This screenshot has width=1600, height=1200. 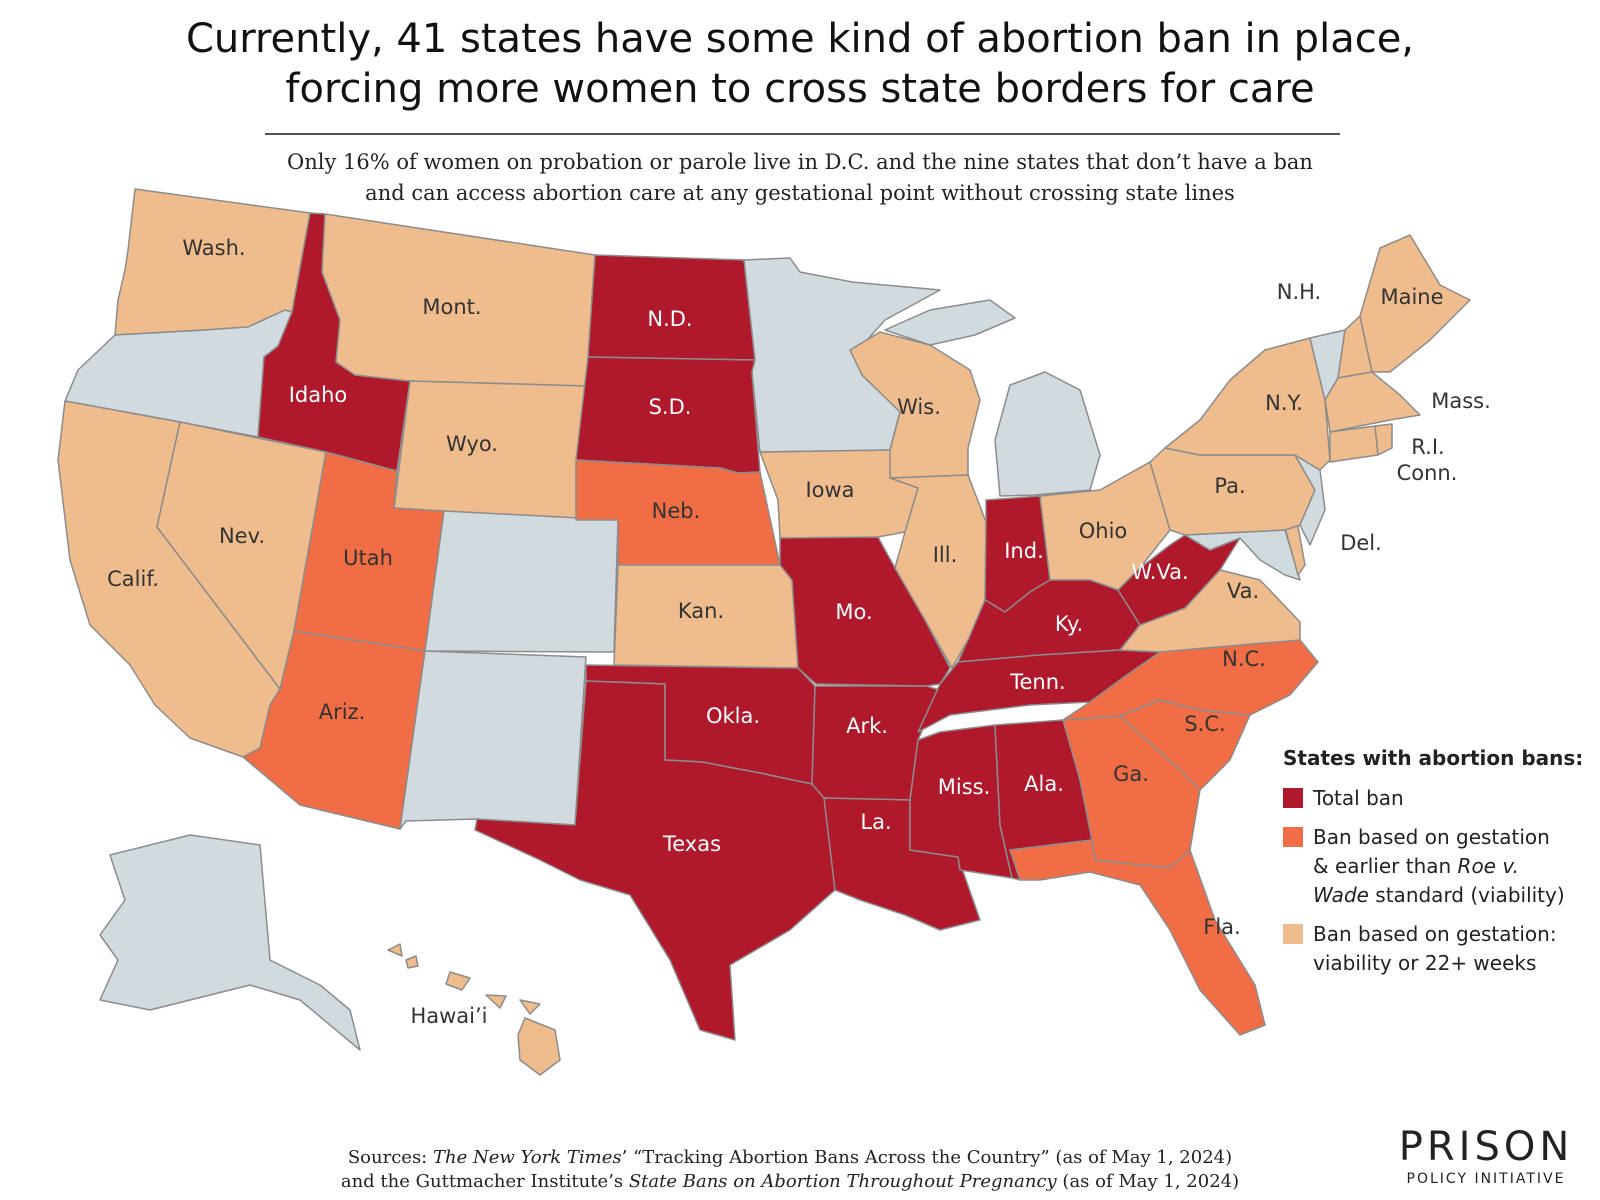 What do you see at coordinates (390, 1157) in the screenshot?
I see `sources-line-1a: Sources:` at bounding box center [390, 1157].